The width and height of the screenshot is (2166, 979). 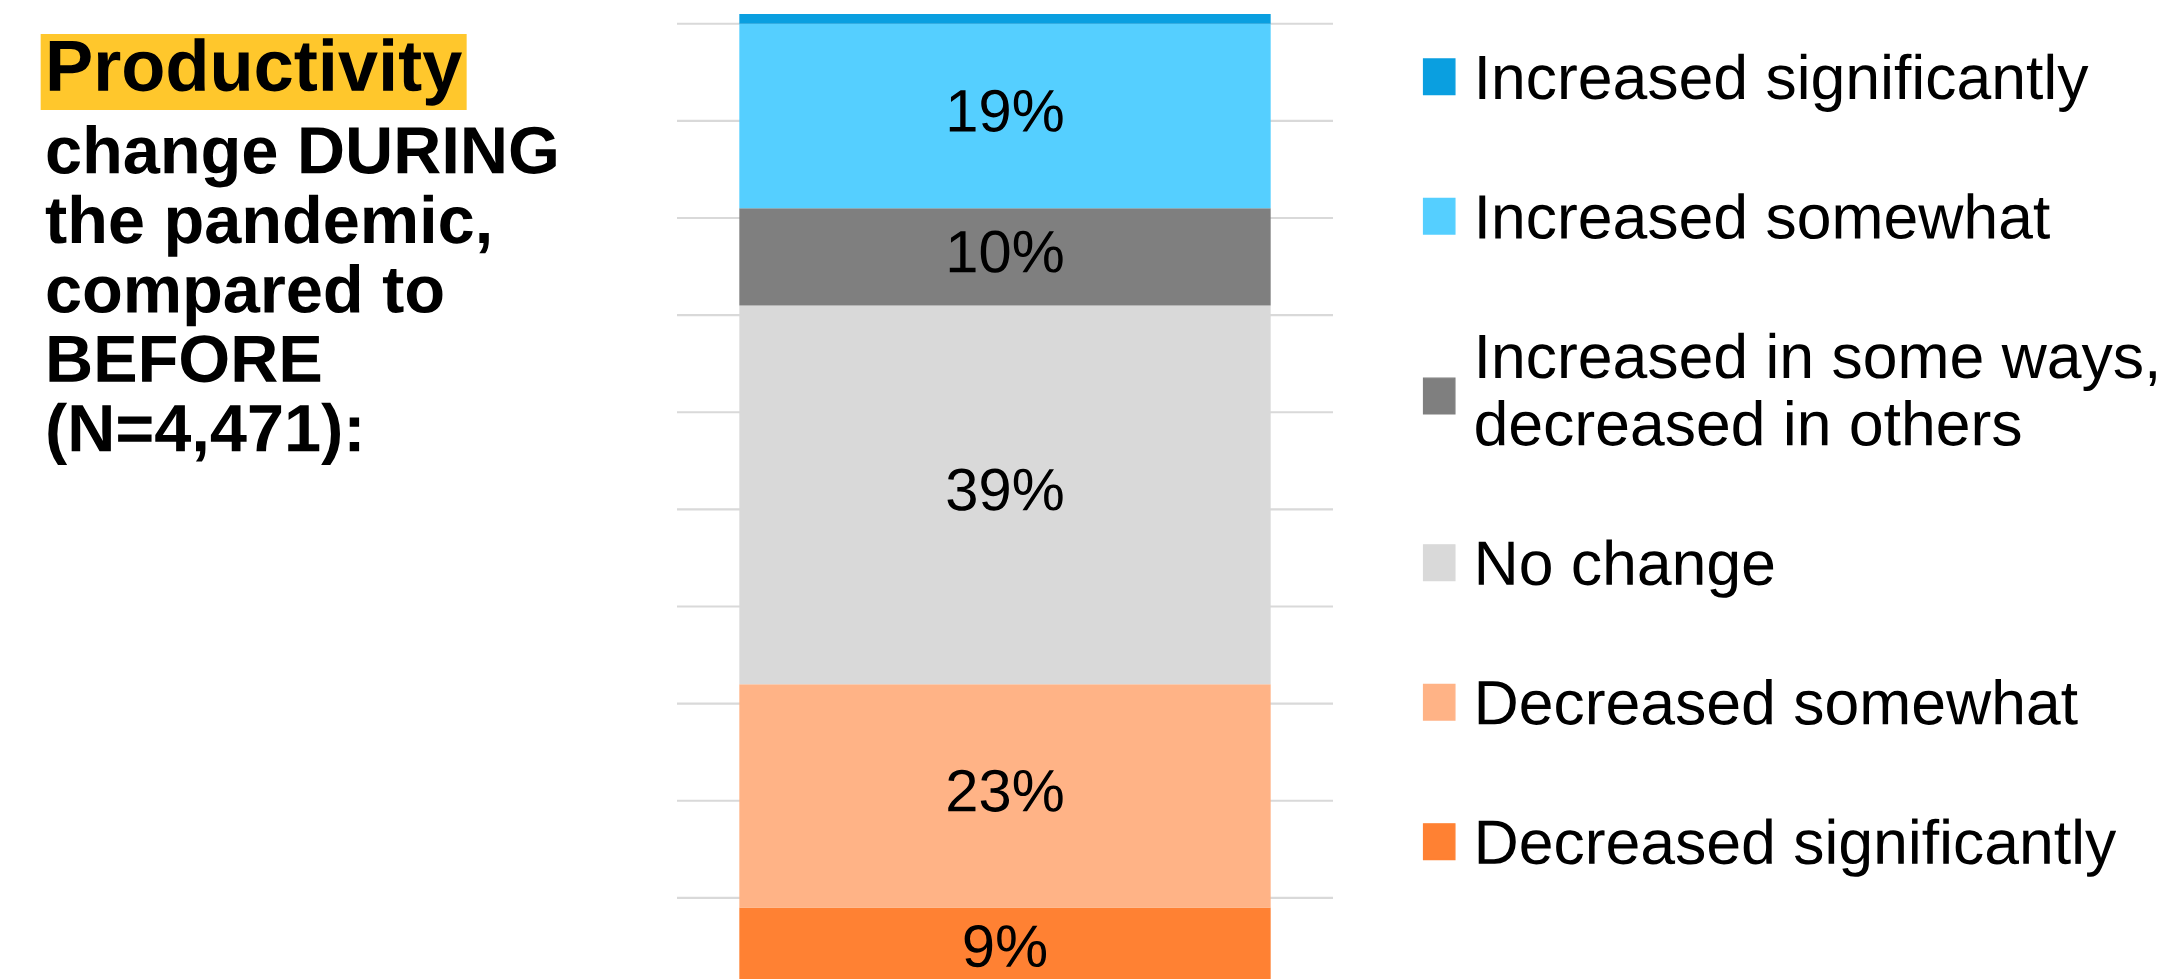 What do you see at coordinates (1778, 702) in the screenshot?
I see `legend-label: Decreased somewhat` at bounding box center [1778, 702].